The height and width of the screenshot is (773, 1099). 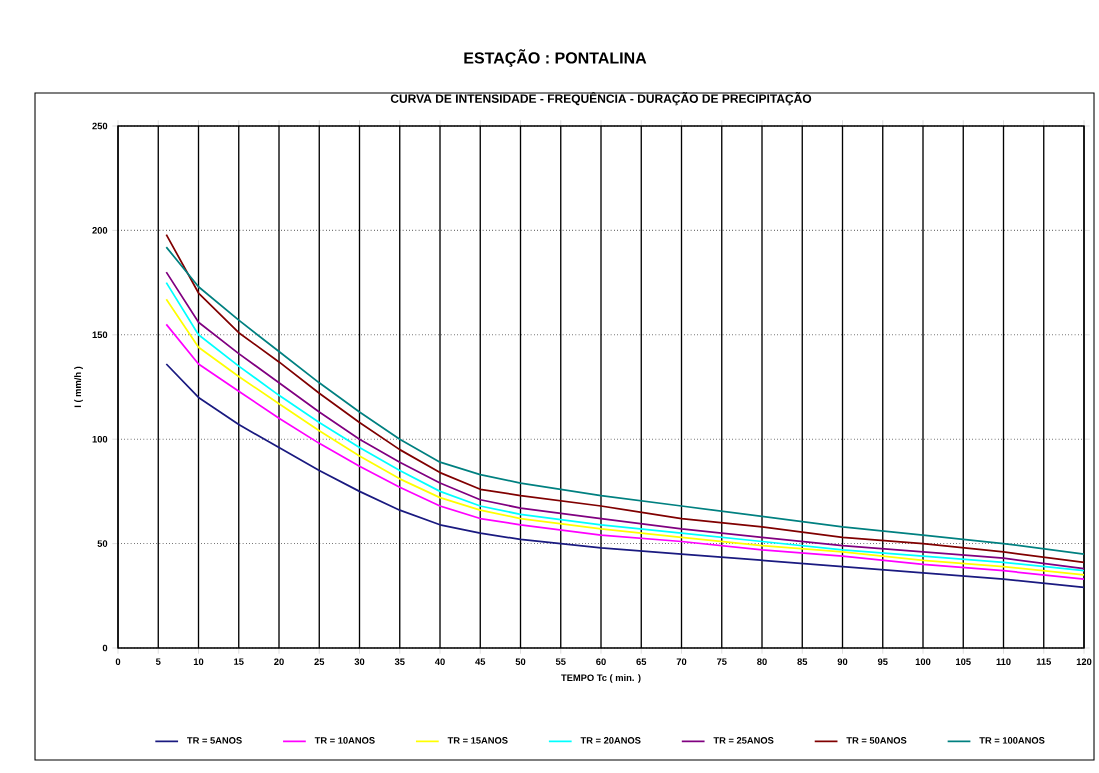 I want to click on y-tick-label: 0, so click(x=105, y=648).